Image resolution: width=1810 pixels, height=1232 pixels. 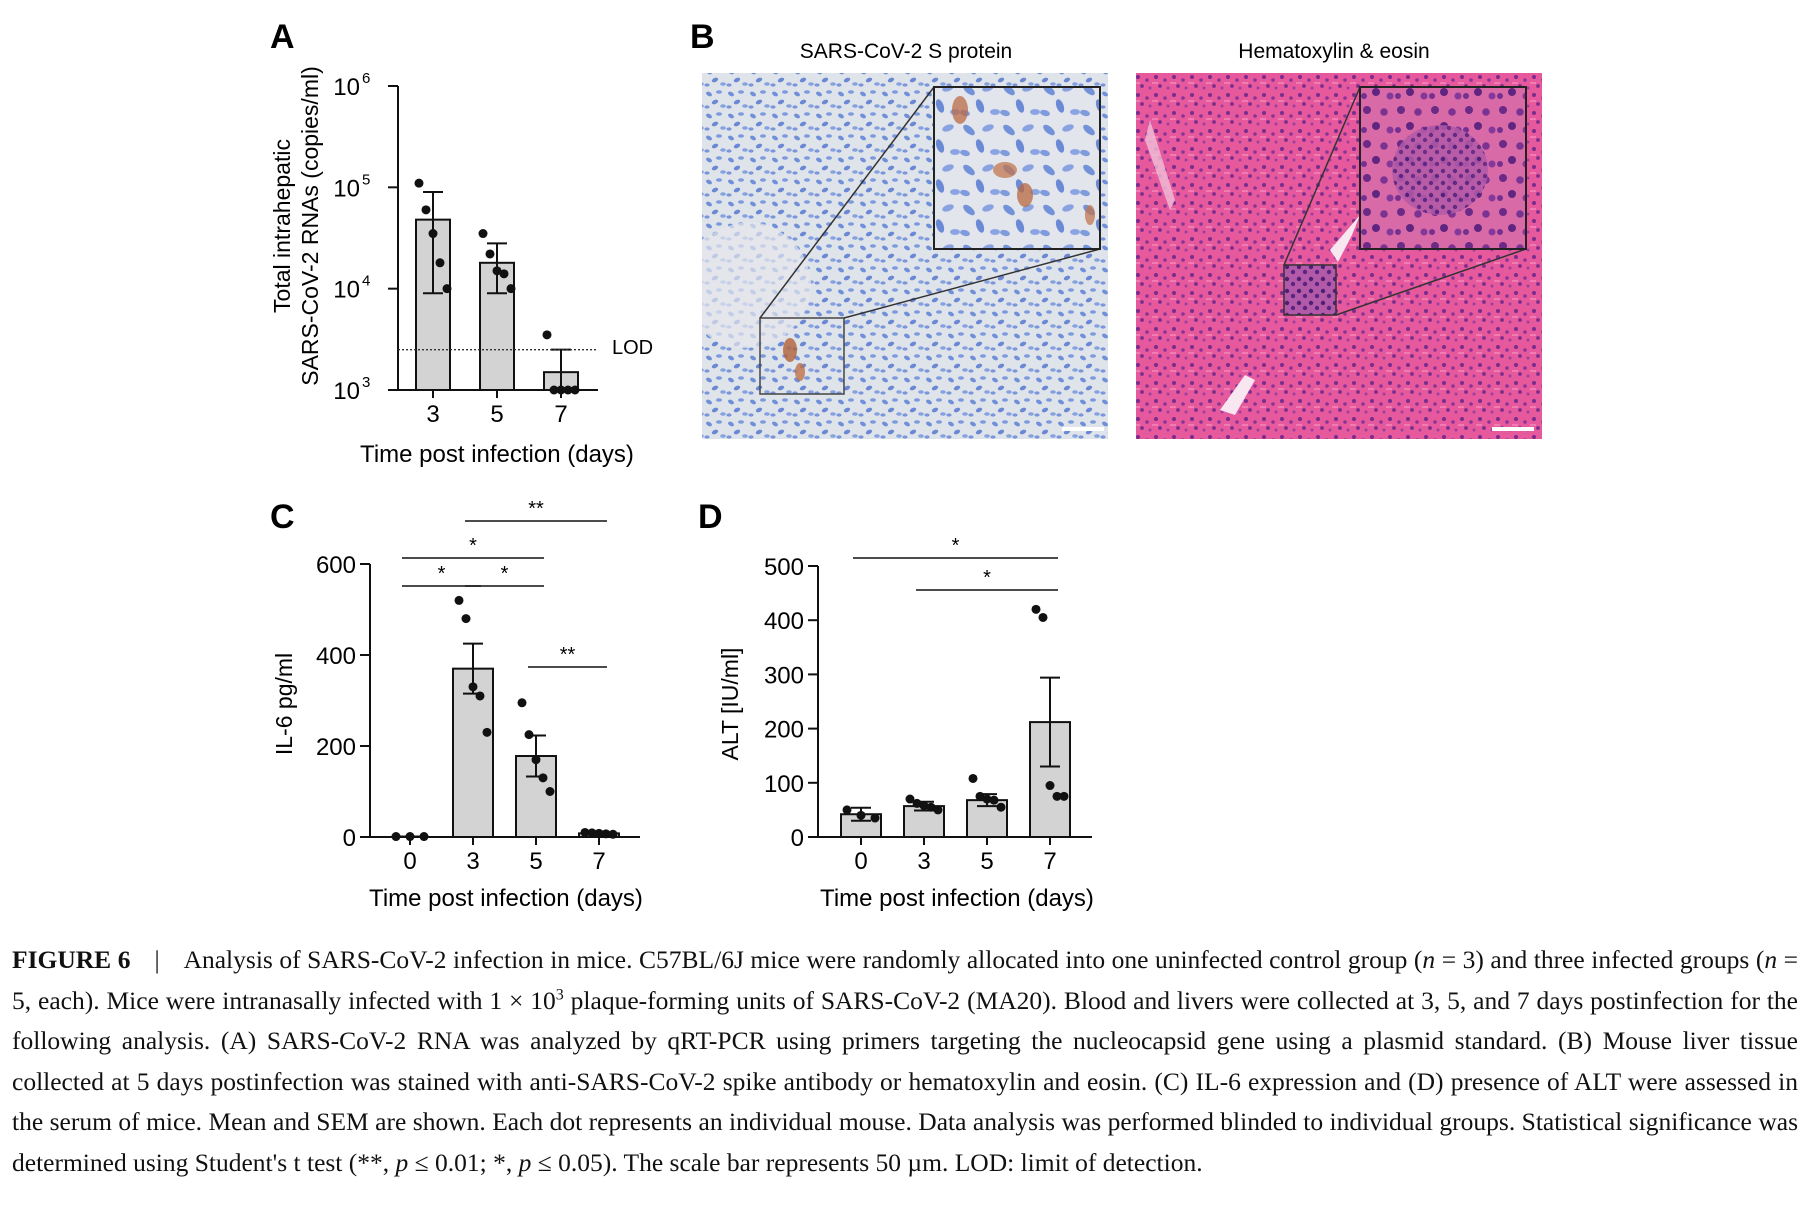 I want to click on caption-label: FIGURE 6, so click(x=71, y=959).